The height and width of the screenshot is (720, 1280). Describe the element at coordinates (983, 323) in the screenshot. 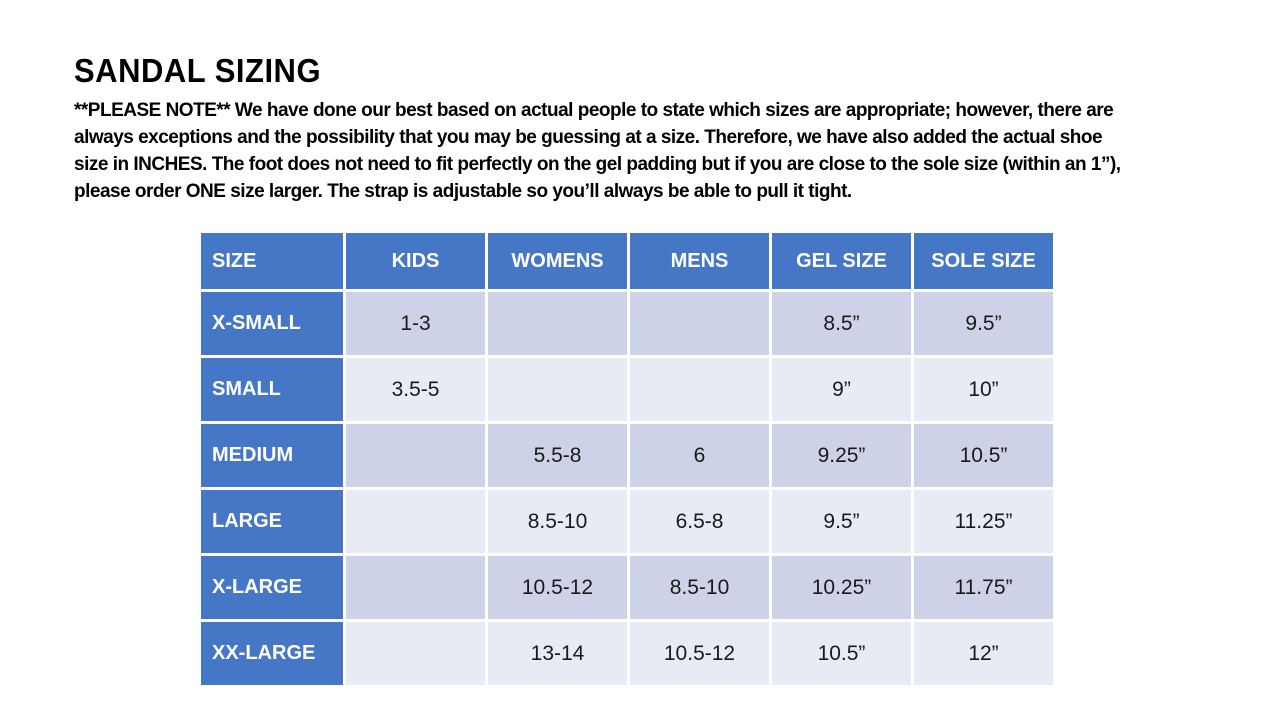

I see `cell-sole: 9.5”` at that location.